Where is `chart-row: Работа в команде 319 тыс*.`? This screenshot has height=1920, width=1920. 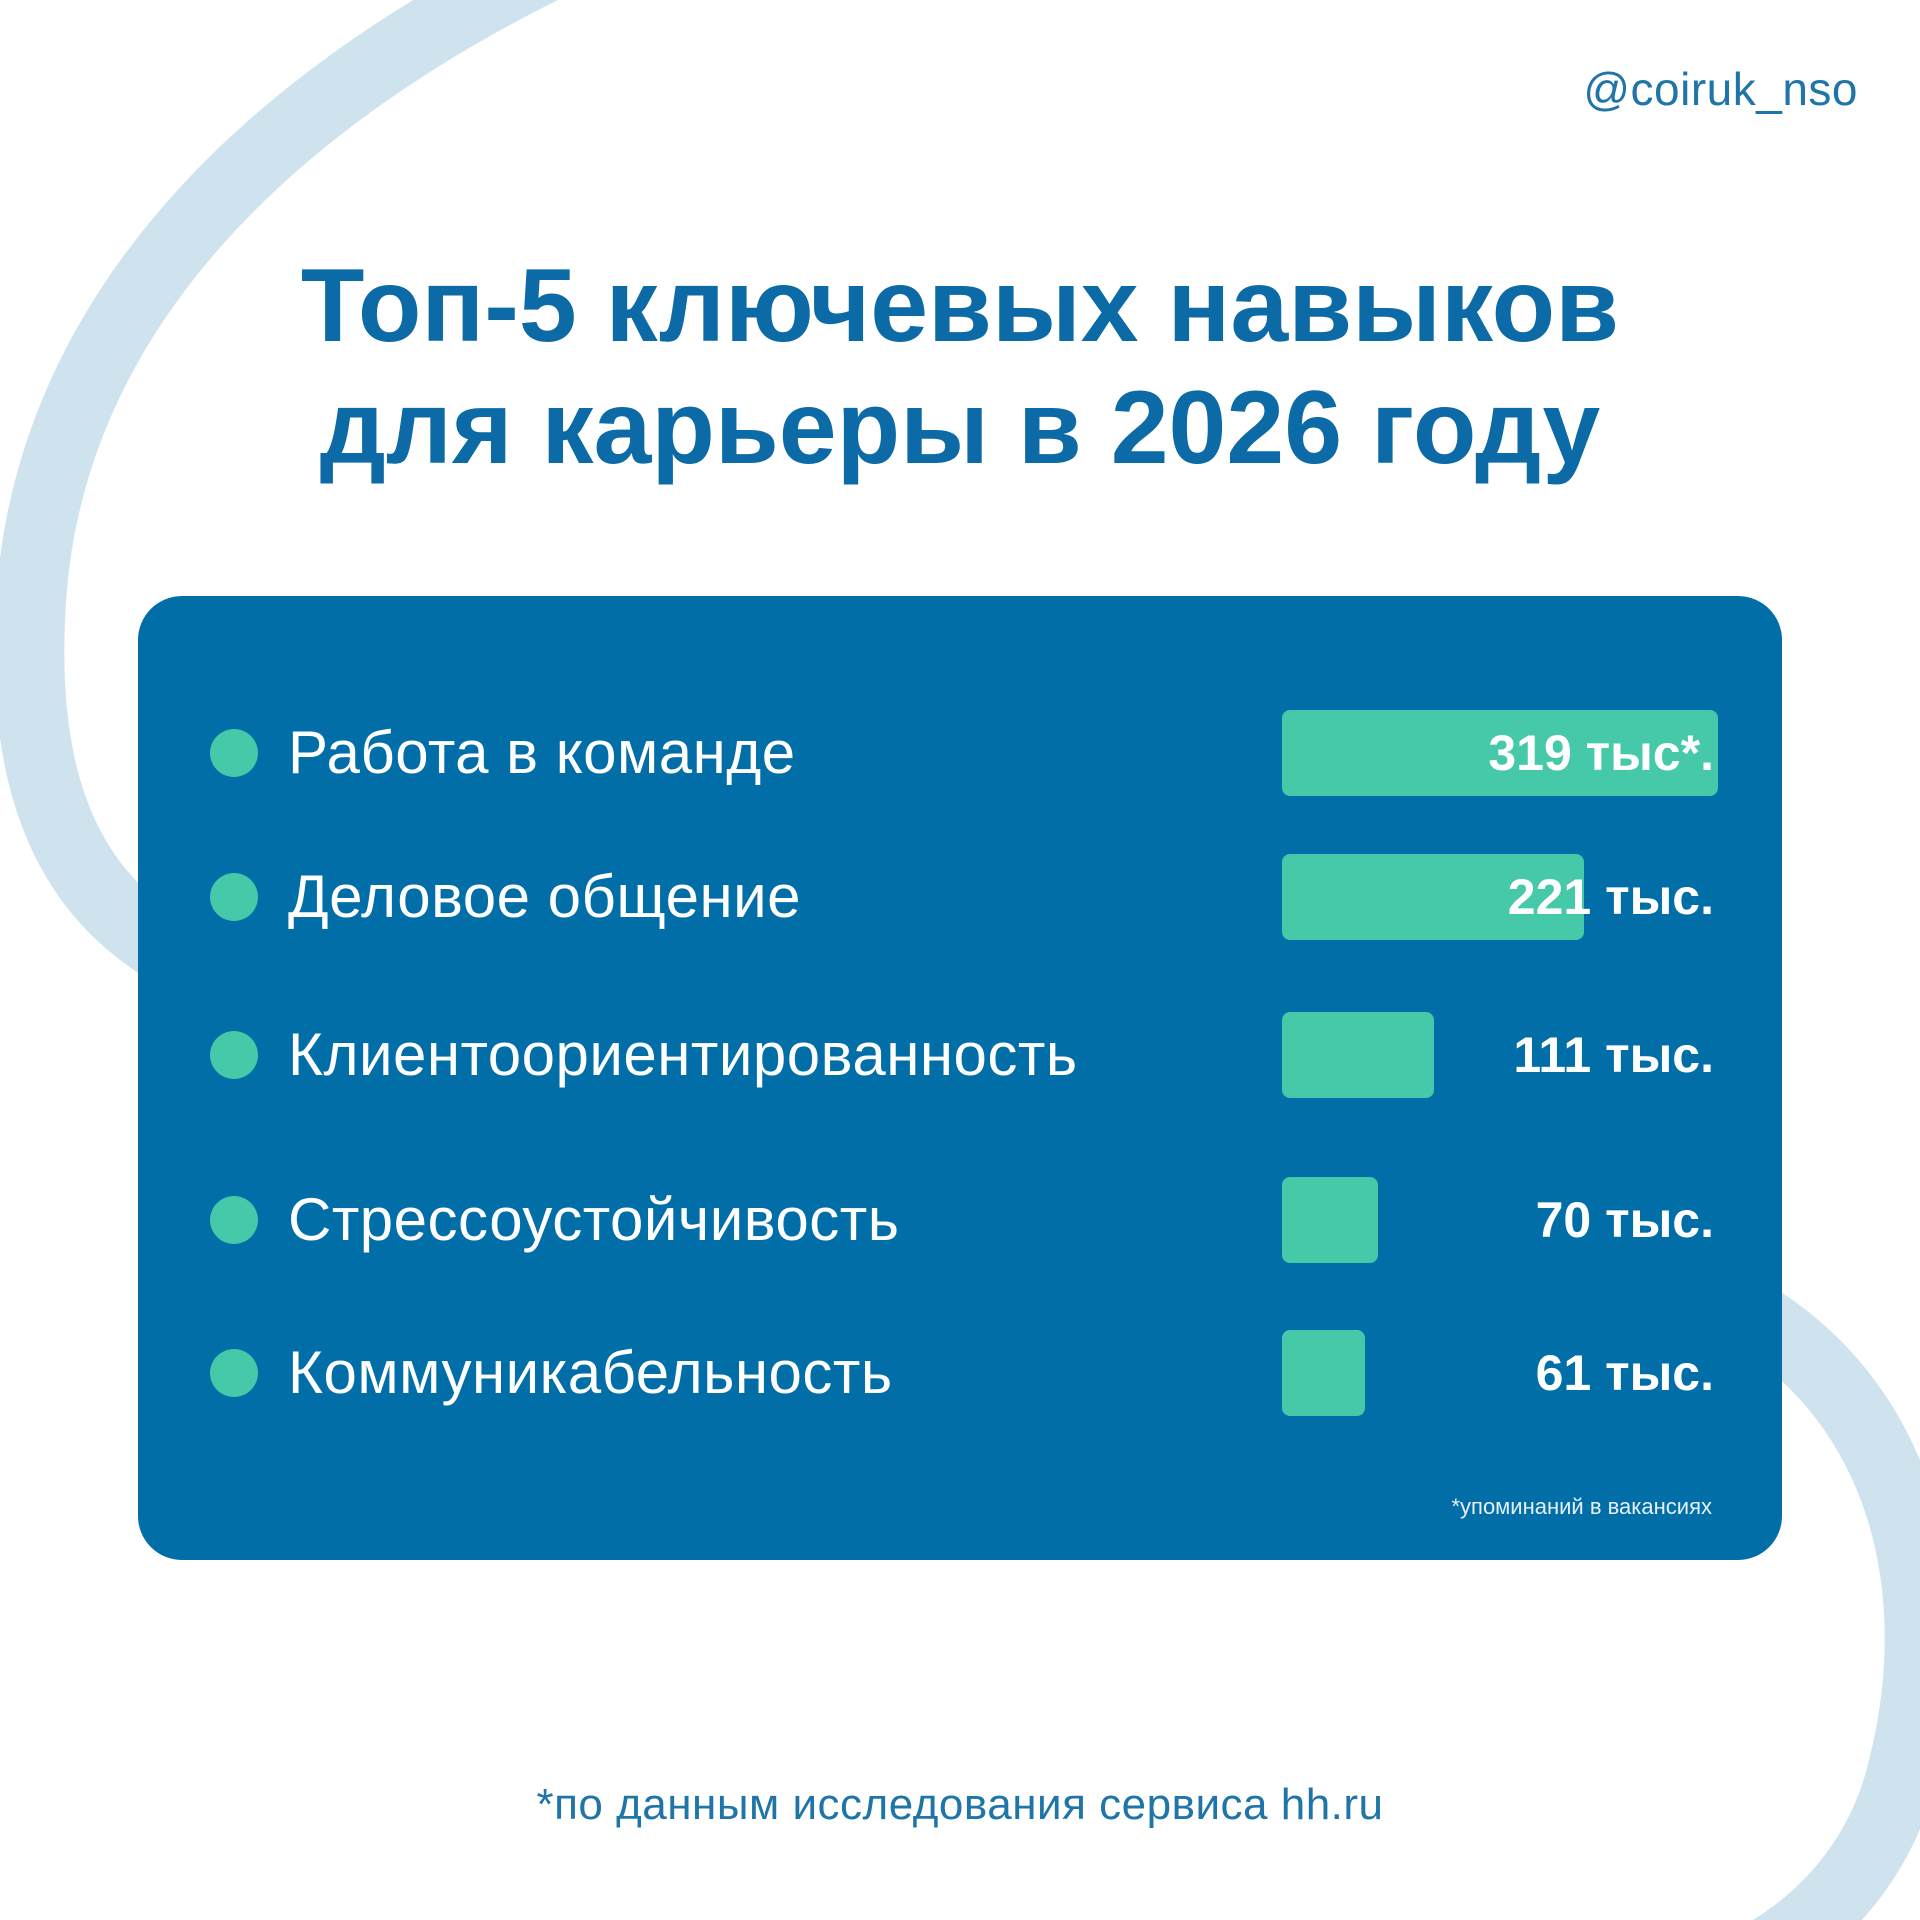
chart-row: Работа в команде 319 тыс*. is located at coordinates (960, 753).